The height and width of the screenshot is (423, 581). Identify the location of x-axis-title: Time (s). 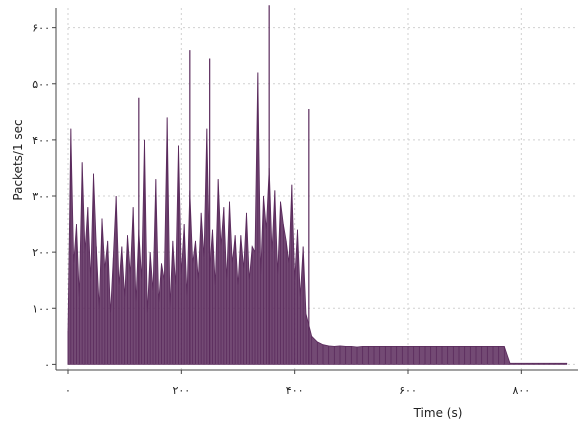
(438, 413).